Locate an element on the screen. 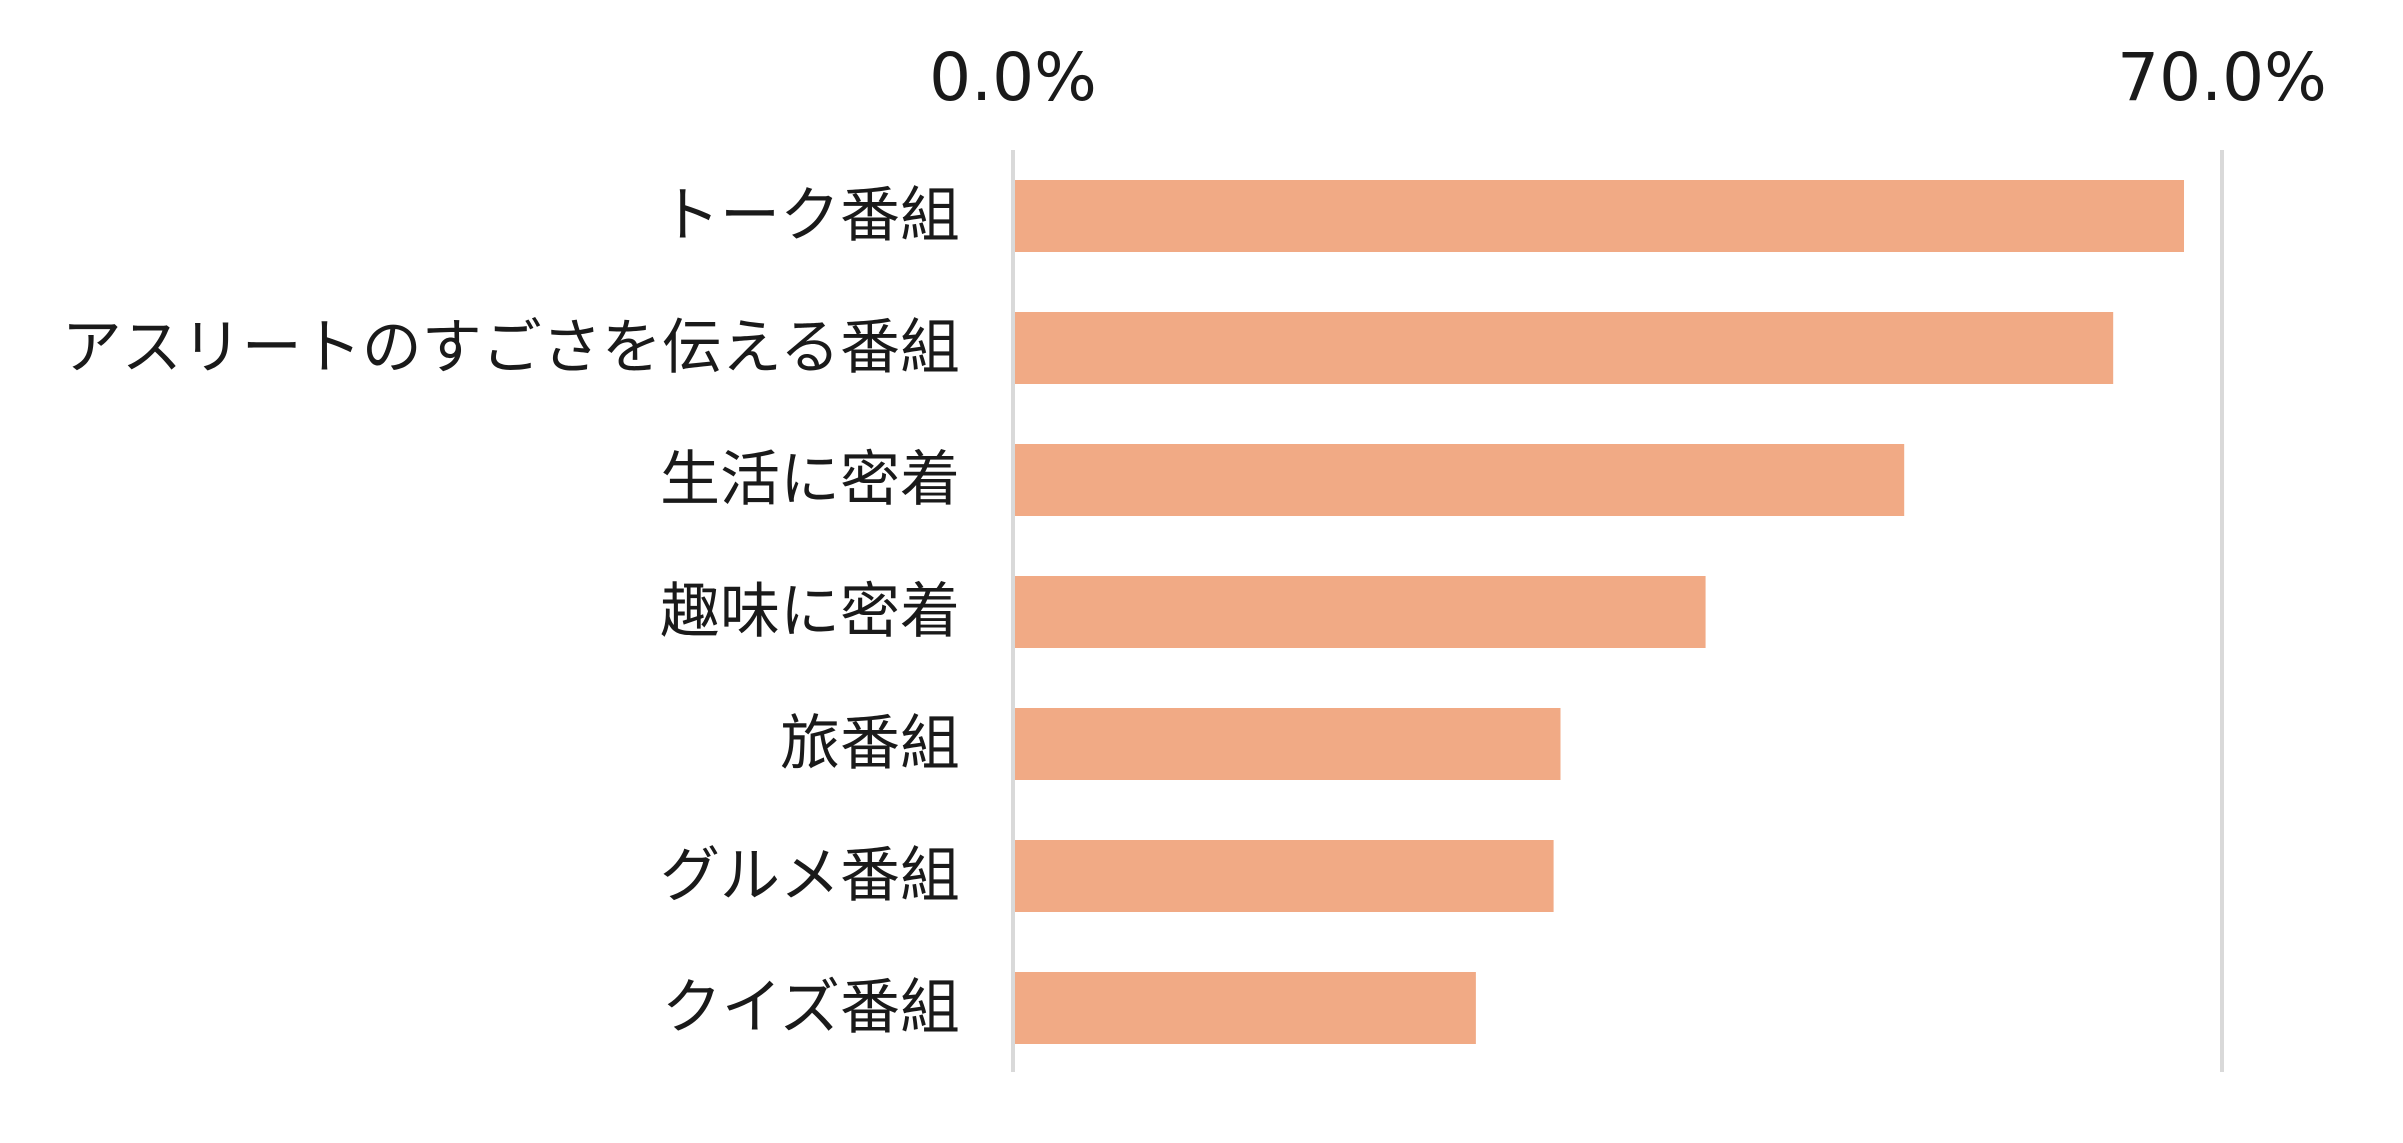 The height and width of the screenshot is (1143, 2403). category-label-2: 生活に密着 is located at coordinates (810, 480).